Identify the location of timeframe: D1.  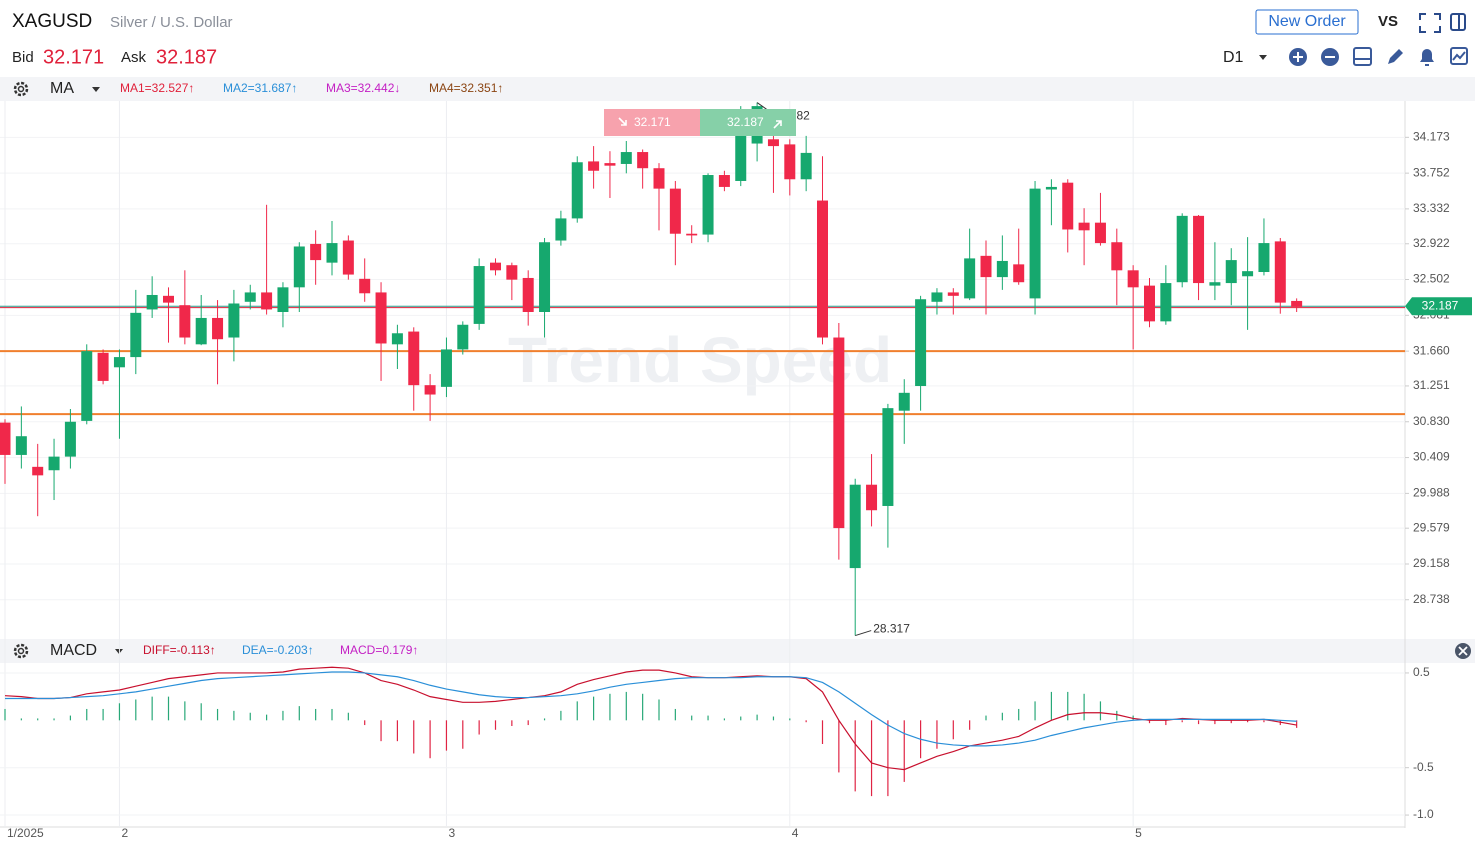
(1233, 57).